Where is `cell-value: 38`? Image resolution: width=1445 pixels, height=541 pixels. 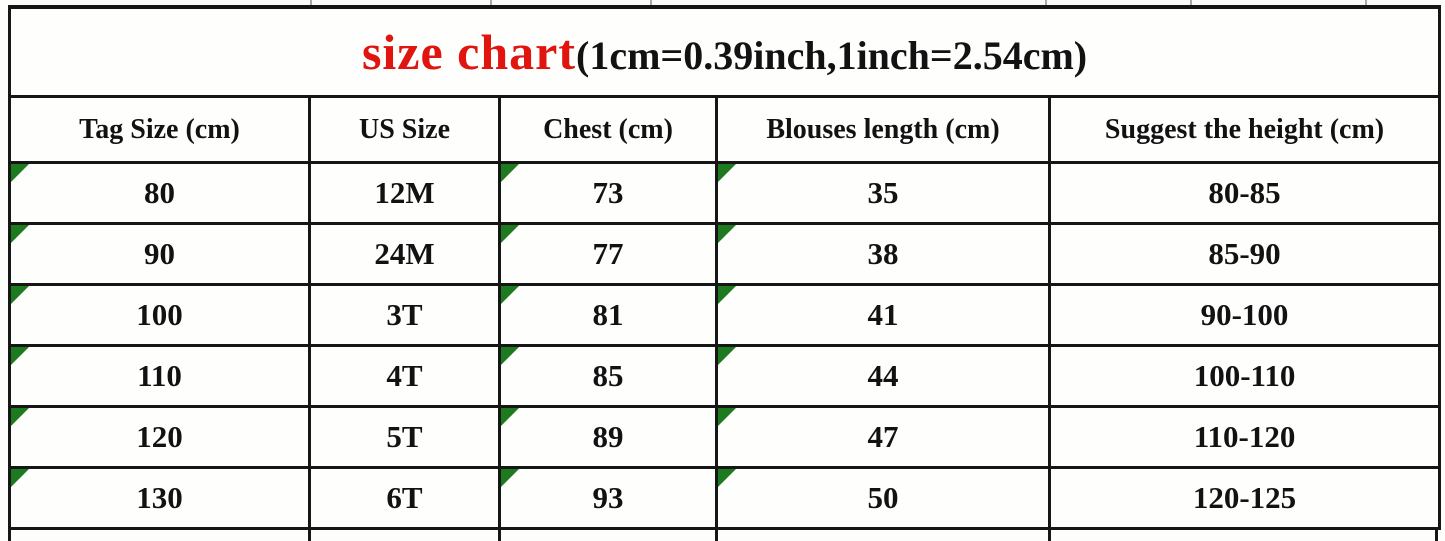
cell-value: 38 is located at coordinates (883, 253).